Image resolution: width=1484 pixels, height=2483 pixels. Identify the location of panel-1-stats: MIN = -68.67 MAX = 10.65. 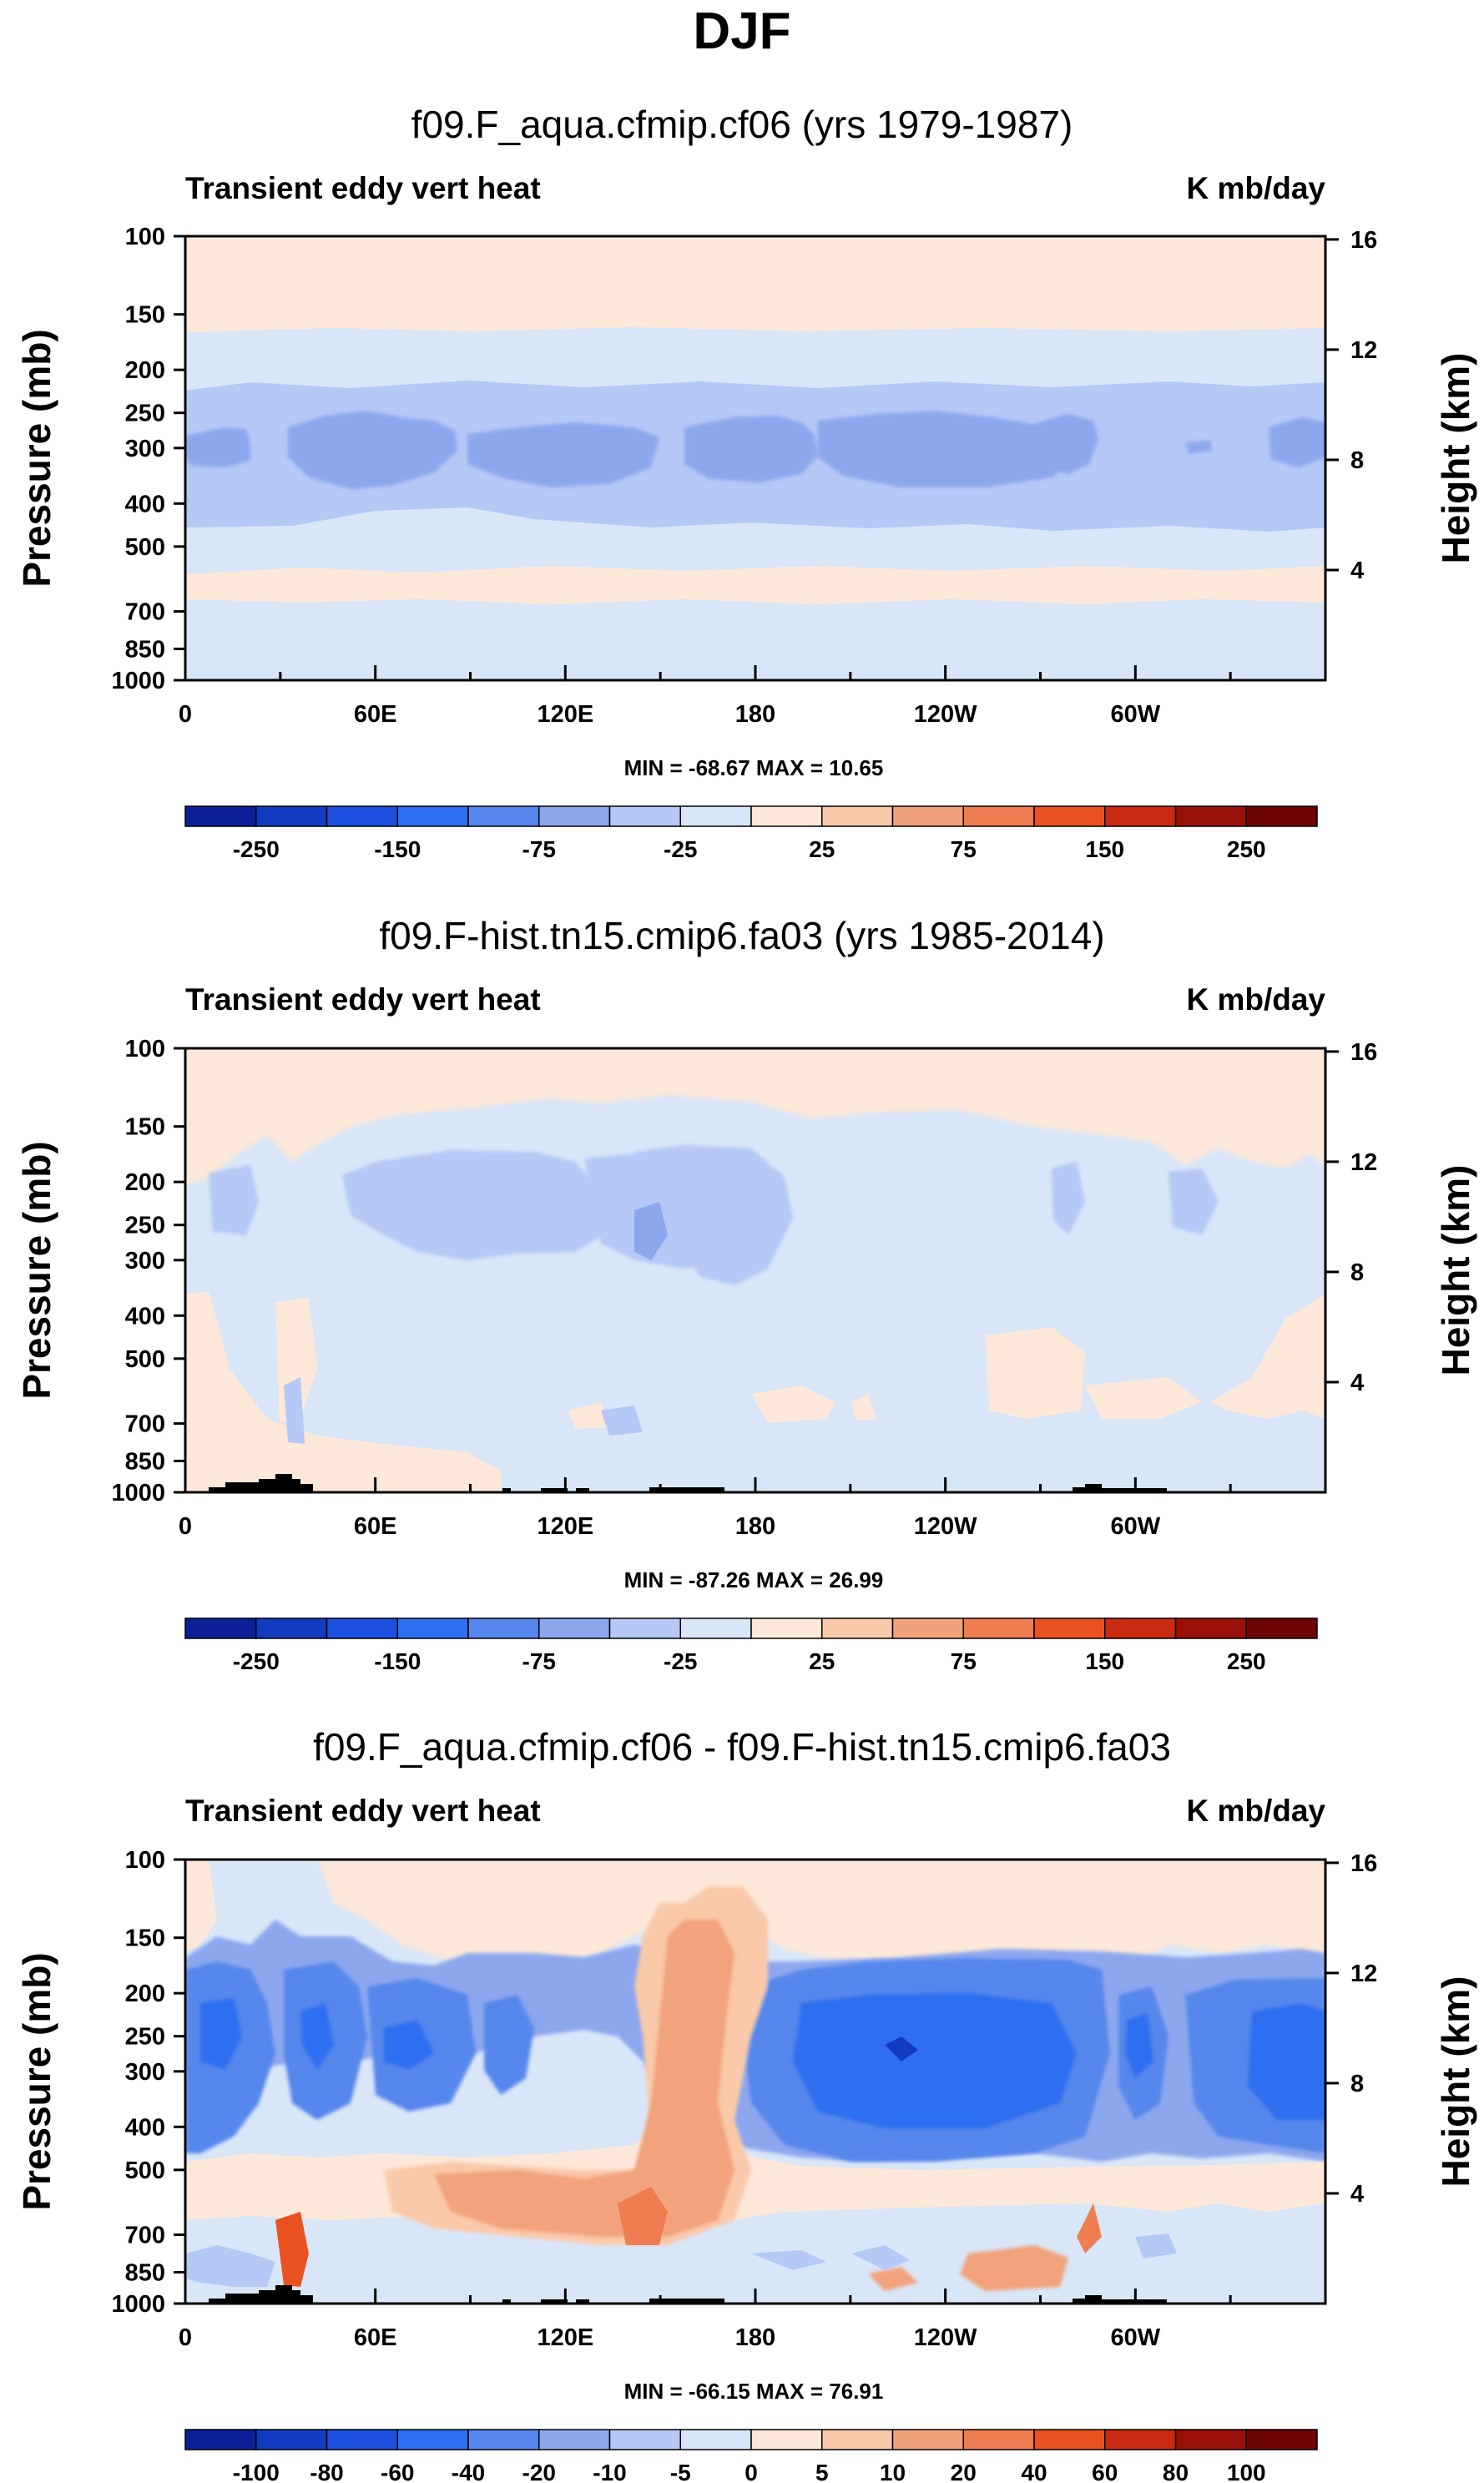
(754, 768).